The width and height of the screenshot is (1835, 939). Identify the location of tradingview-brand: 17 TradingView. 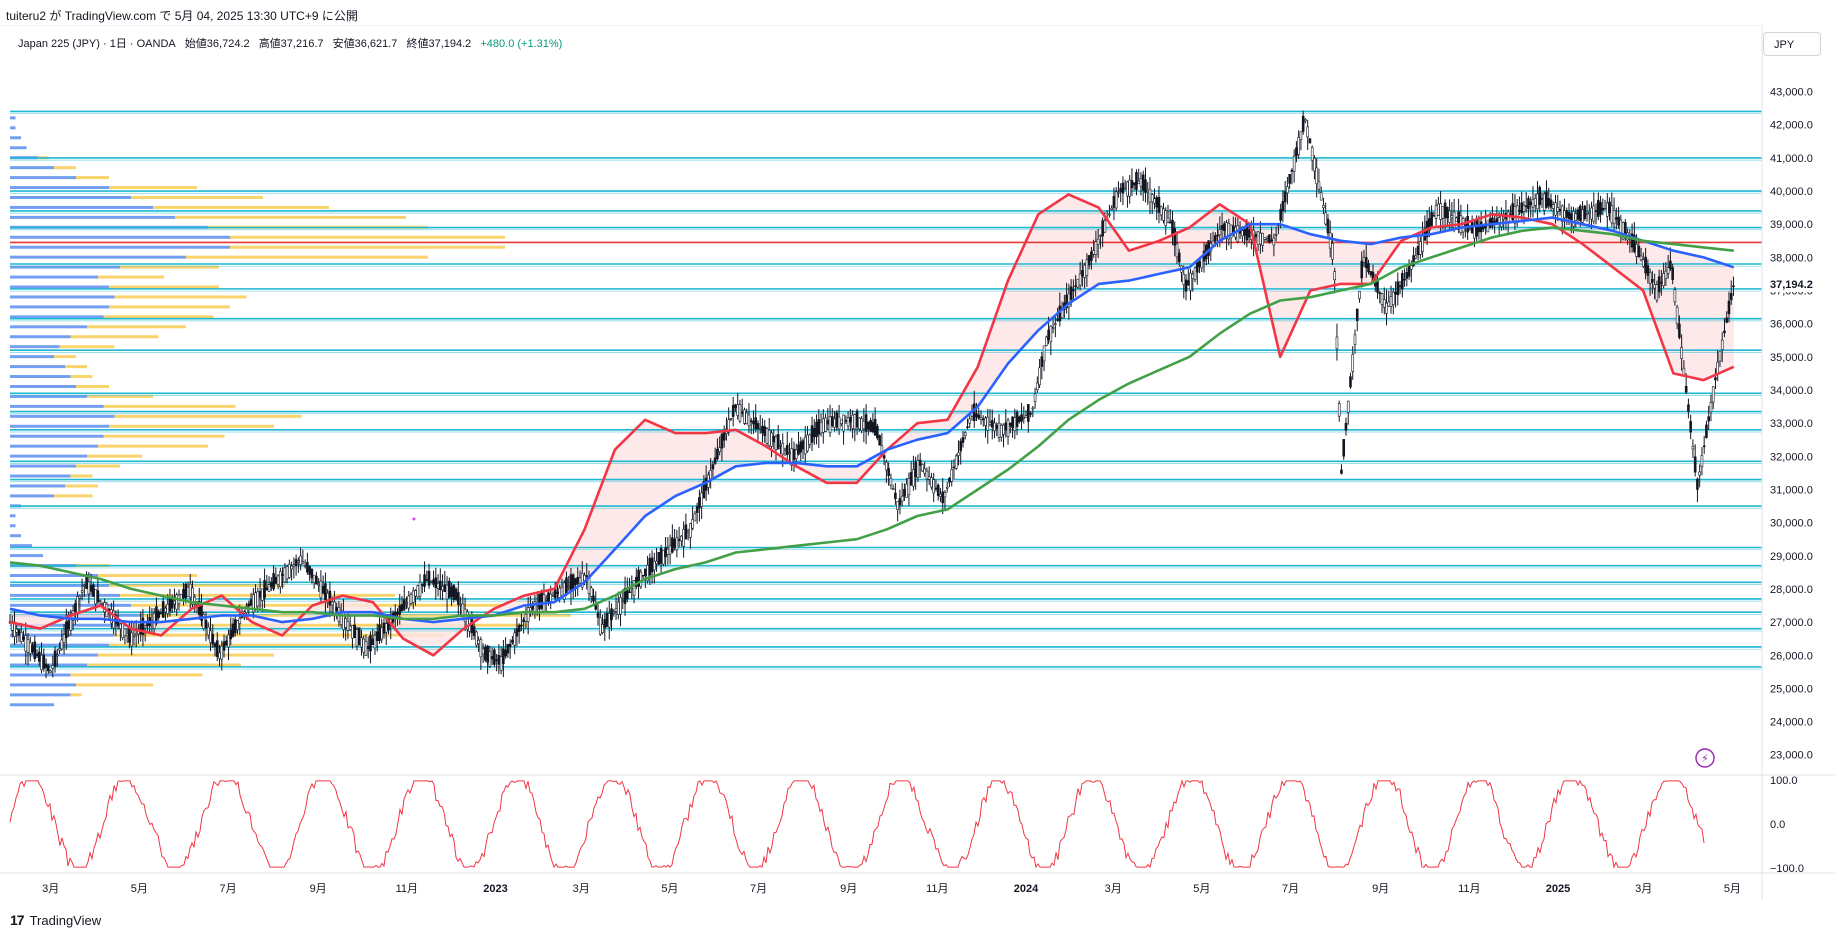
(55, 920).